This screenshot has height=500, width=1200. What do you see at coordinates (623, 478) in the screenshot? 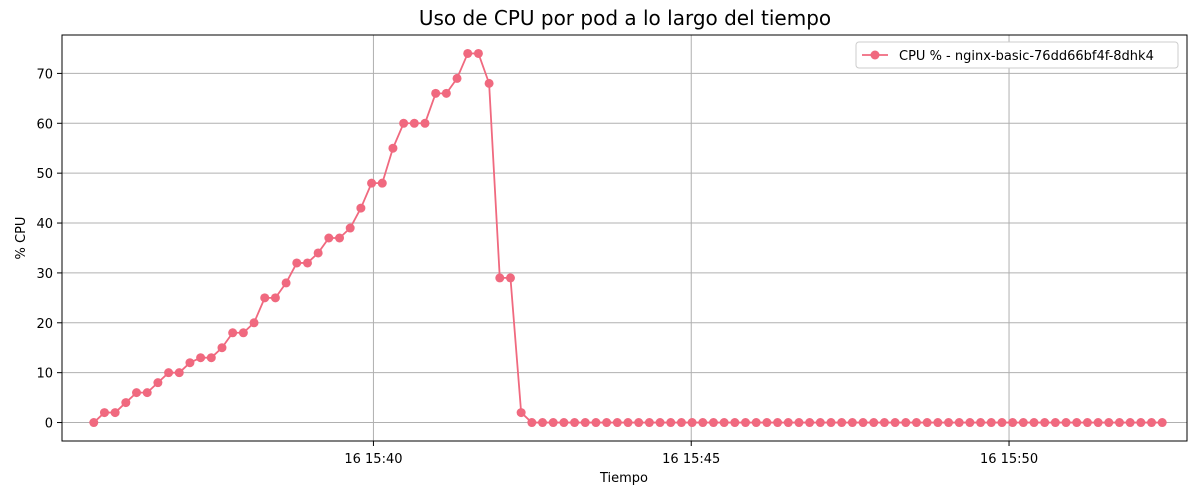
I see `x-axis-label: Tiempo` at bounding box center [623, 478].